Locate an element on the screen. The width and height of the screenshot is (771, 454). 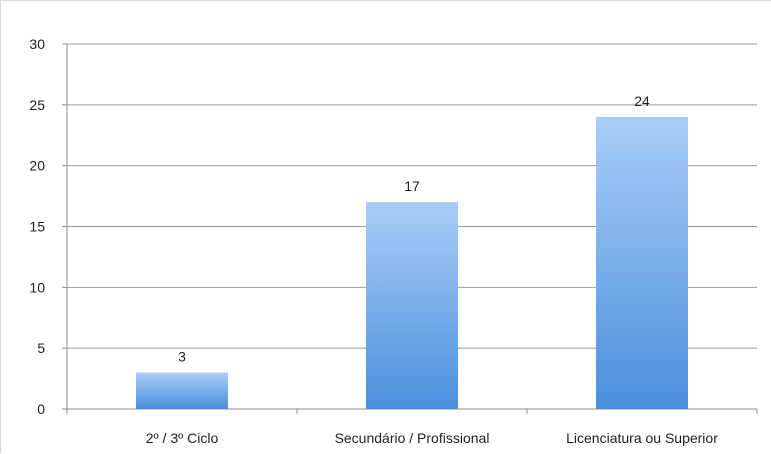
x-tick-label-1: Secundário / Profissional is located at coordinates (412, 438).